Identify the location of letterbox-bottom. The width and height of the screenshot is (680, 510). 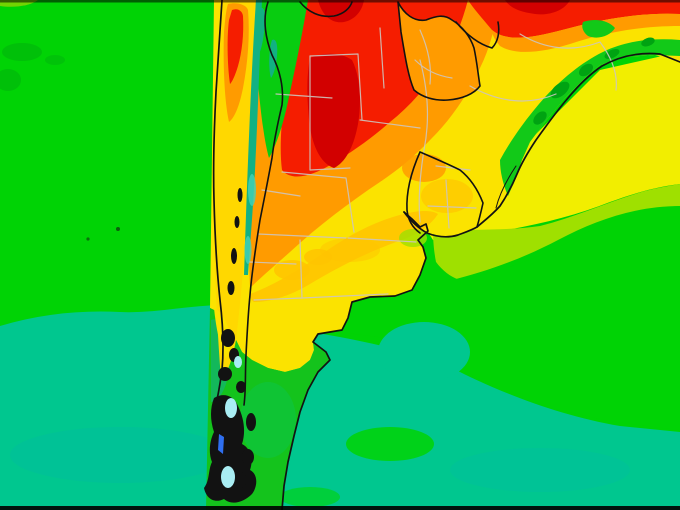
(340, 508).